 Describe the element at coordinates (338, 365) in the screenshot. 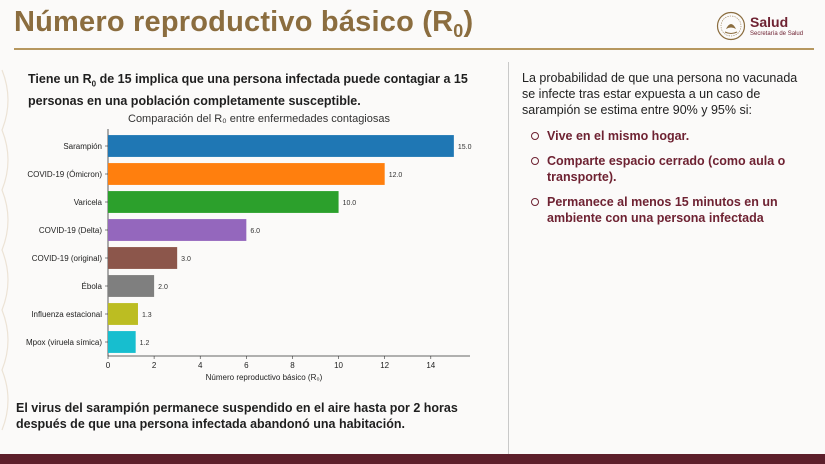

I see `x-tick-label: 10` at that location.